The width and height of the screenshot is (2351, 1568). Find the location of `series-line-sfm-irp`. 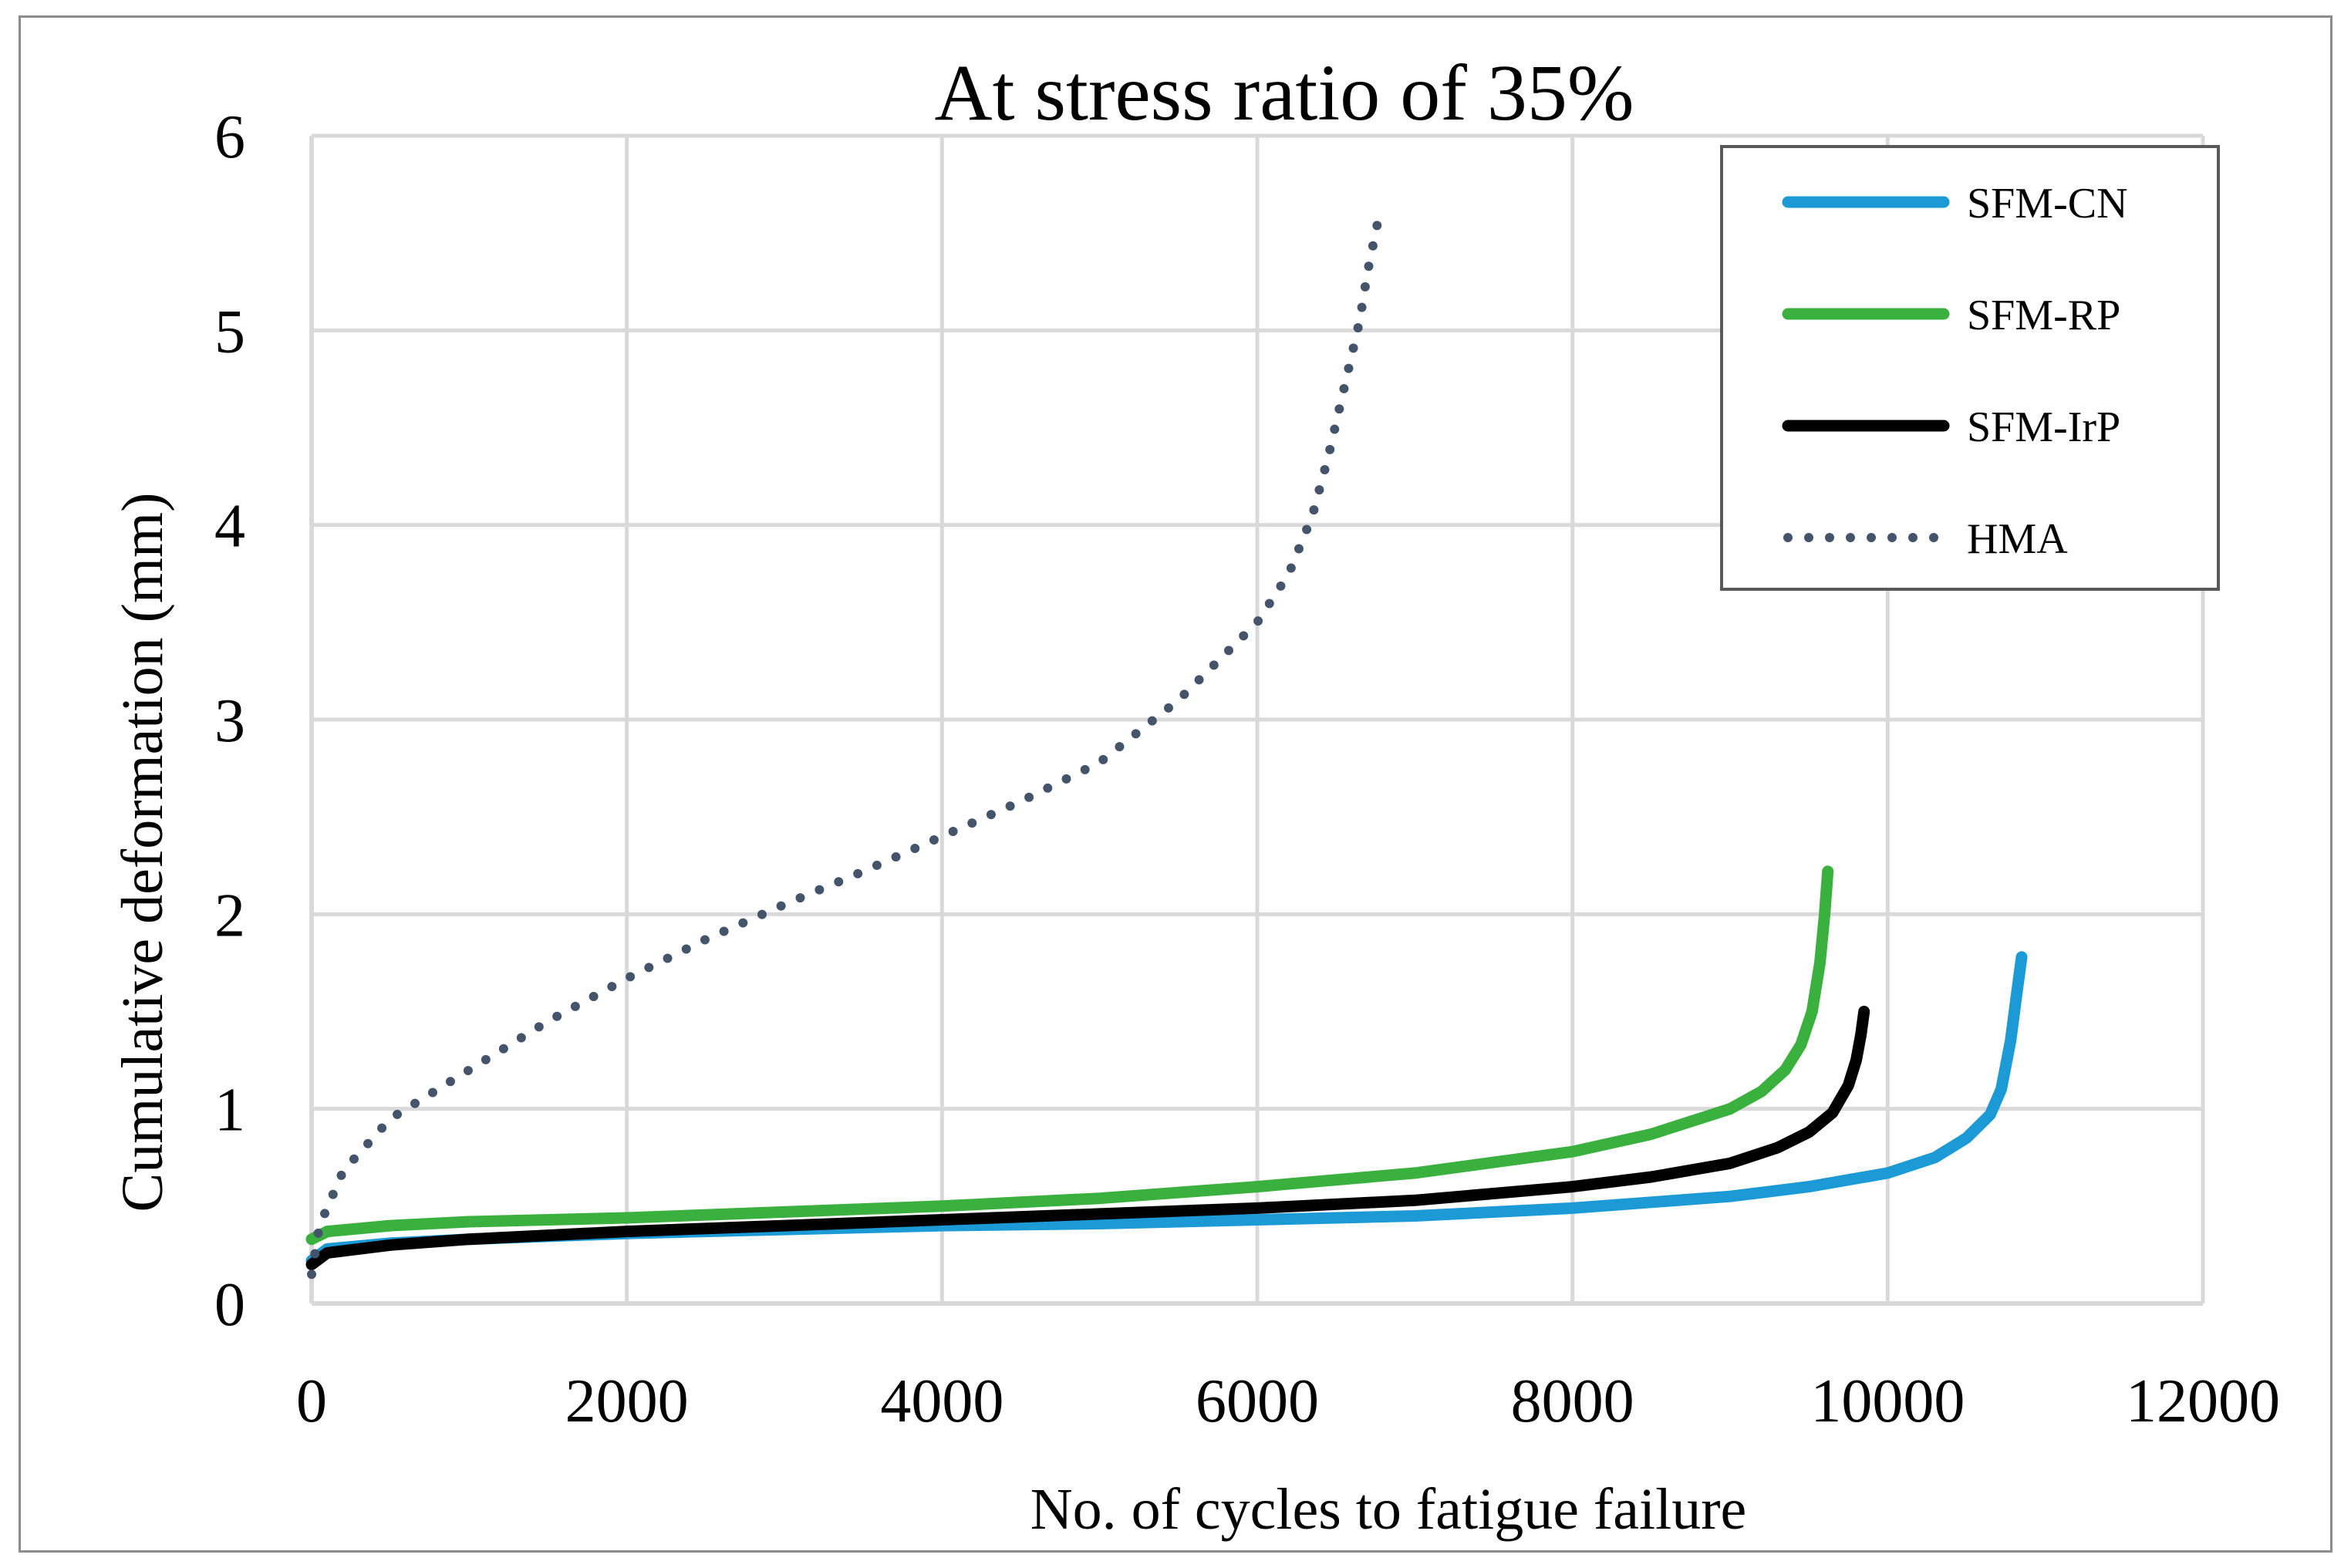

series-line-sfm-irp is located at coordinates (1087, 1138).